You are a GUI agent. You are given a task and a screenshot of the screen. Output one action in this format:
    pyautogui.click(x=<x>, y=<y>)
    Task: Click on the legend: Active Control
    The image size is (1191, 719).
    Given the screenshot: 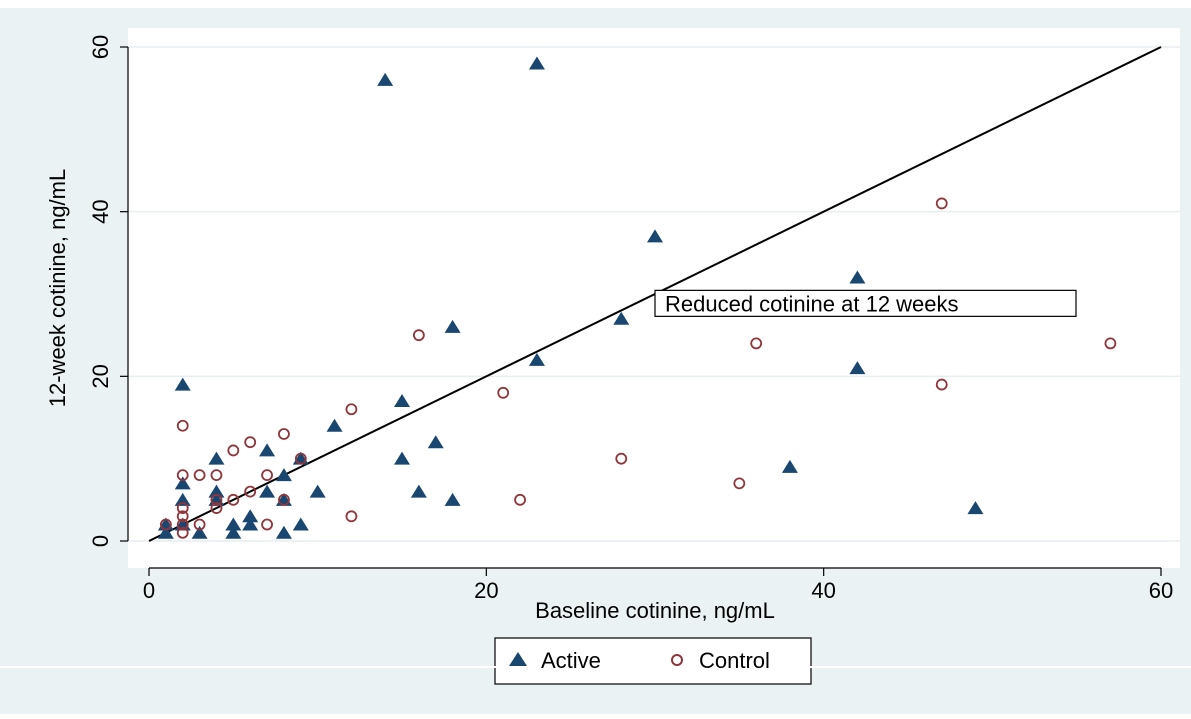 What is the action you would take?
    pyautogui.click(x=595, y=675)
    